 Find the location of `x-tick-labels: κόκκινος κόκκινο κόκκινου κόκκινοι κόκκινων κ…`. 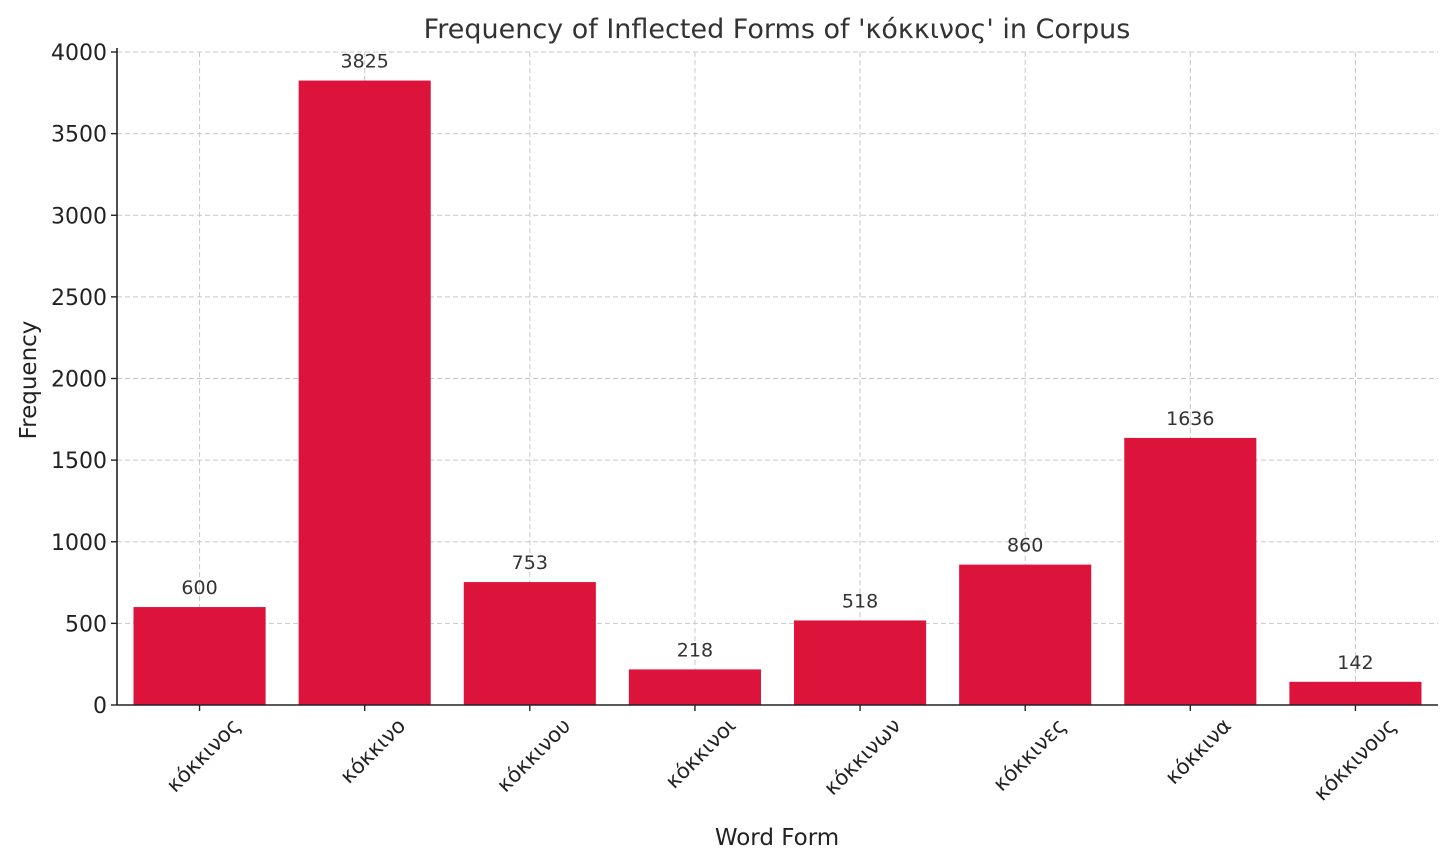

x-tick-labels: κόκκινος κόκκινο κόκκινου κόκκινοι κόκκινων κ… is located at coordinates (781, 760).